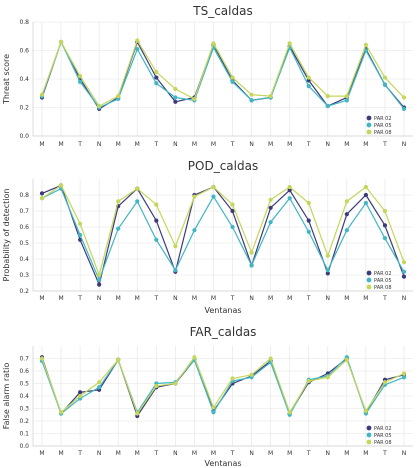 The width and height of the screenshot is (419, 468). Describe the element at coordinates (223, 166) in the screenshot. I see `chart-title: POD_caldas` at that location.